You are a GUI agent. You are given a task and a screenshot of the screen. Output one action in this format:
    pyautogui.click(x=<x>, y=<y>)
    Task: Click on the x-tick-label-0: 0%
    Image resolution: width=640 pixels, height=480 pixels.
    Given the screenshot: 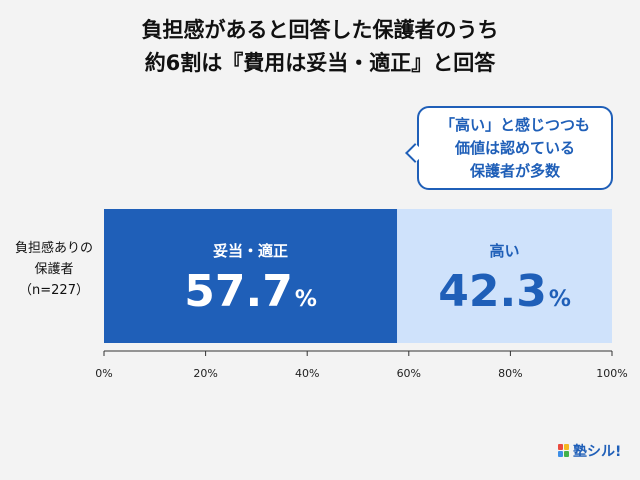 What is the action you would take?
    pyautogui.click(x=103, y=373)
    